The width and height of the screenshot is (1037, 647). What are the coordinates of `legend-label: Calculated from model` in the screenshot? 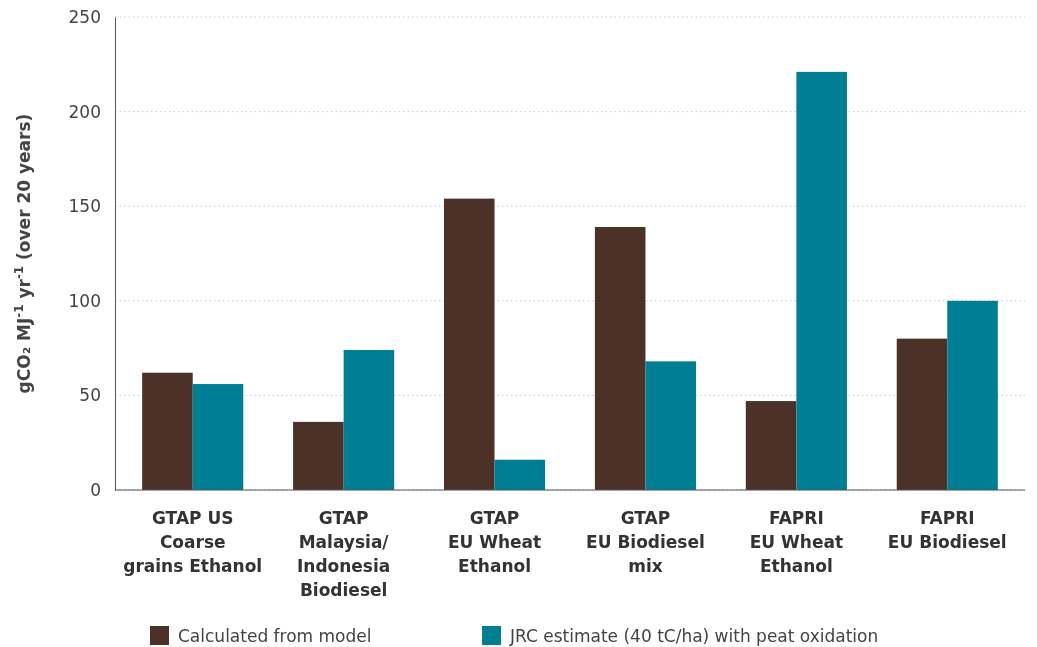 It's located at (275, 636).